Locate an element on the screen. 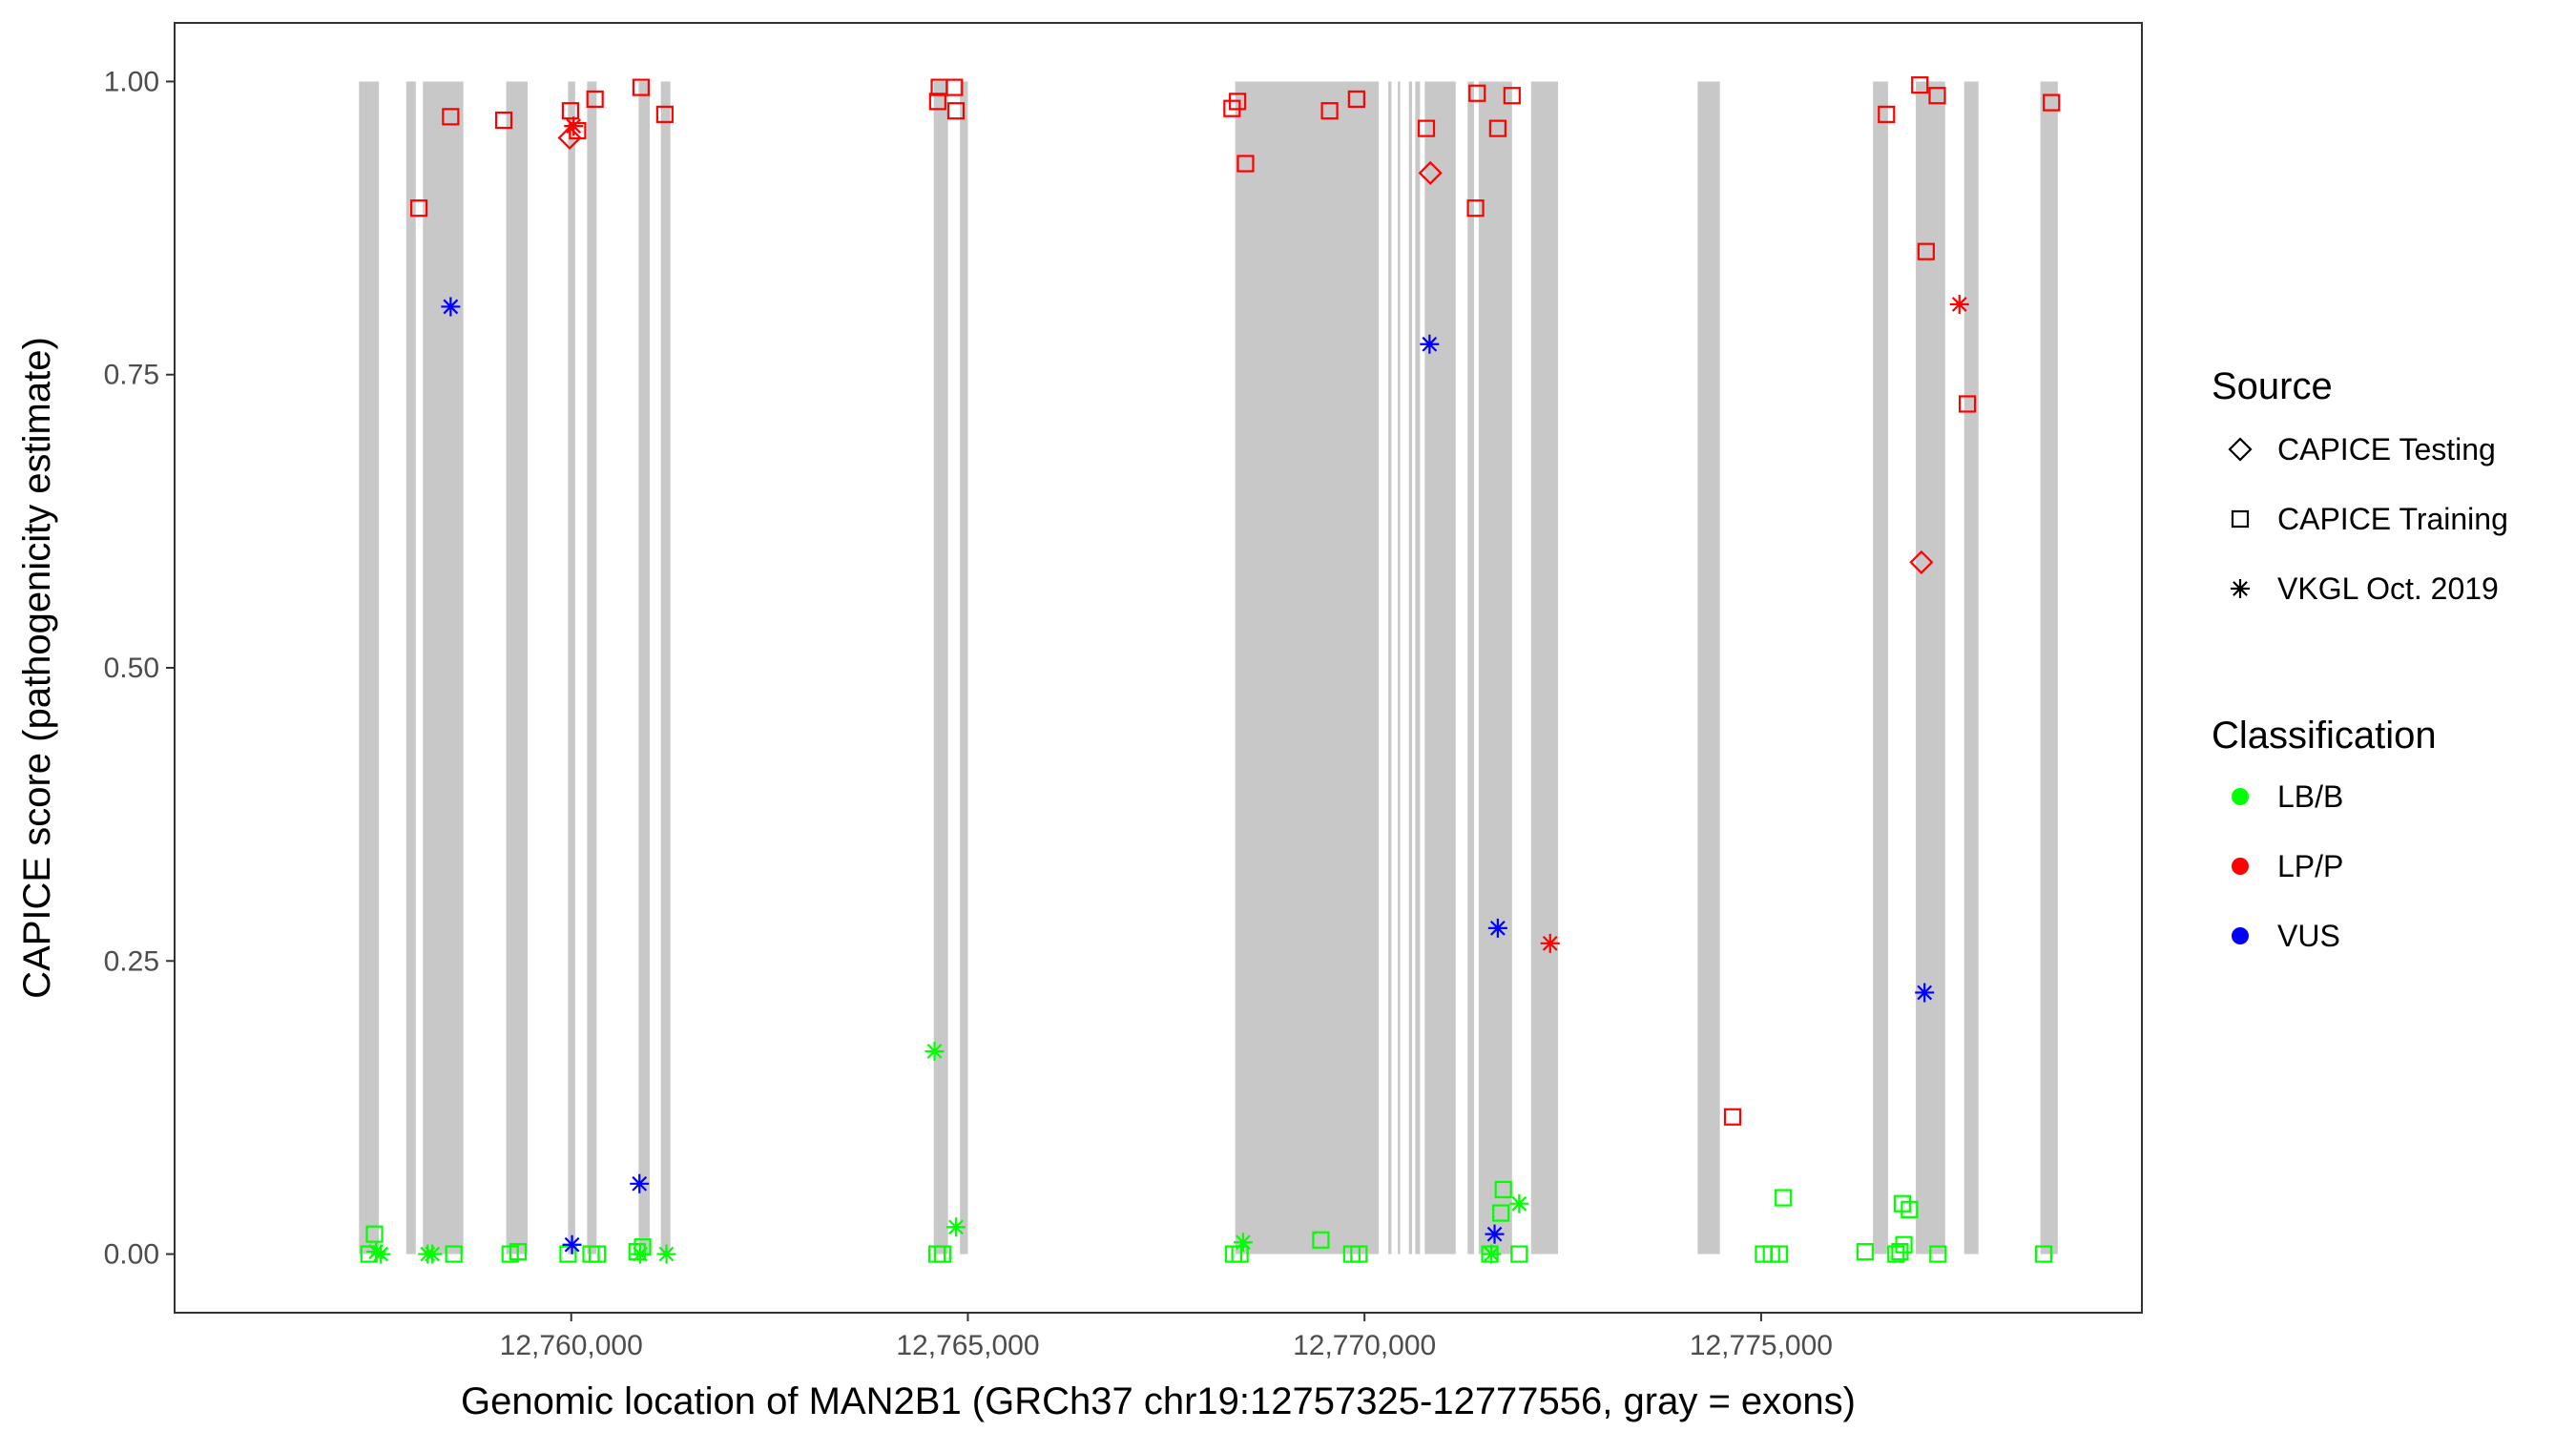 This screenshot has width=2576, height=1431. y-tick-label: 0.00 is located at coordinates (131, 1255).